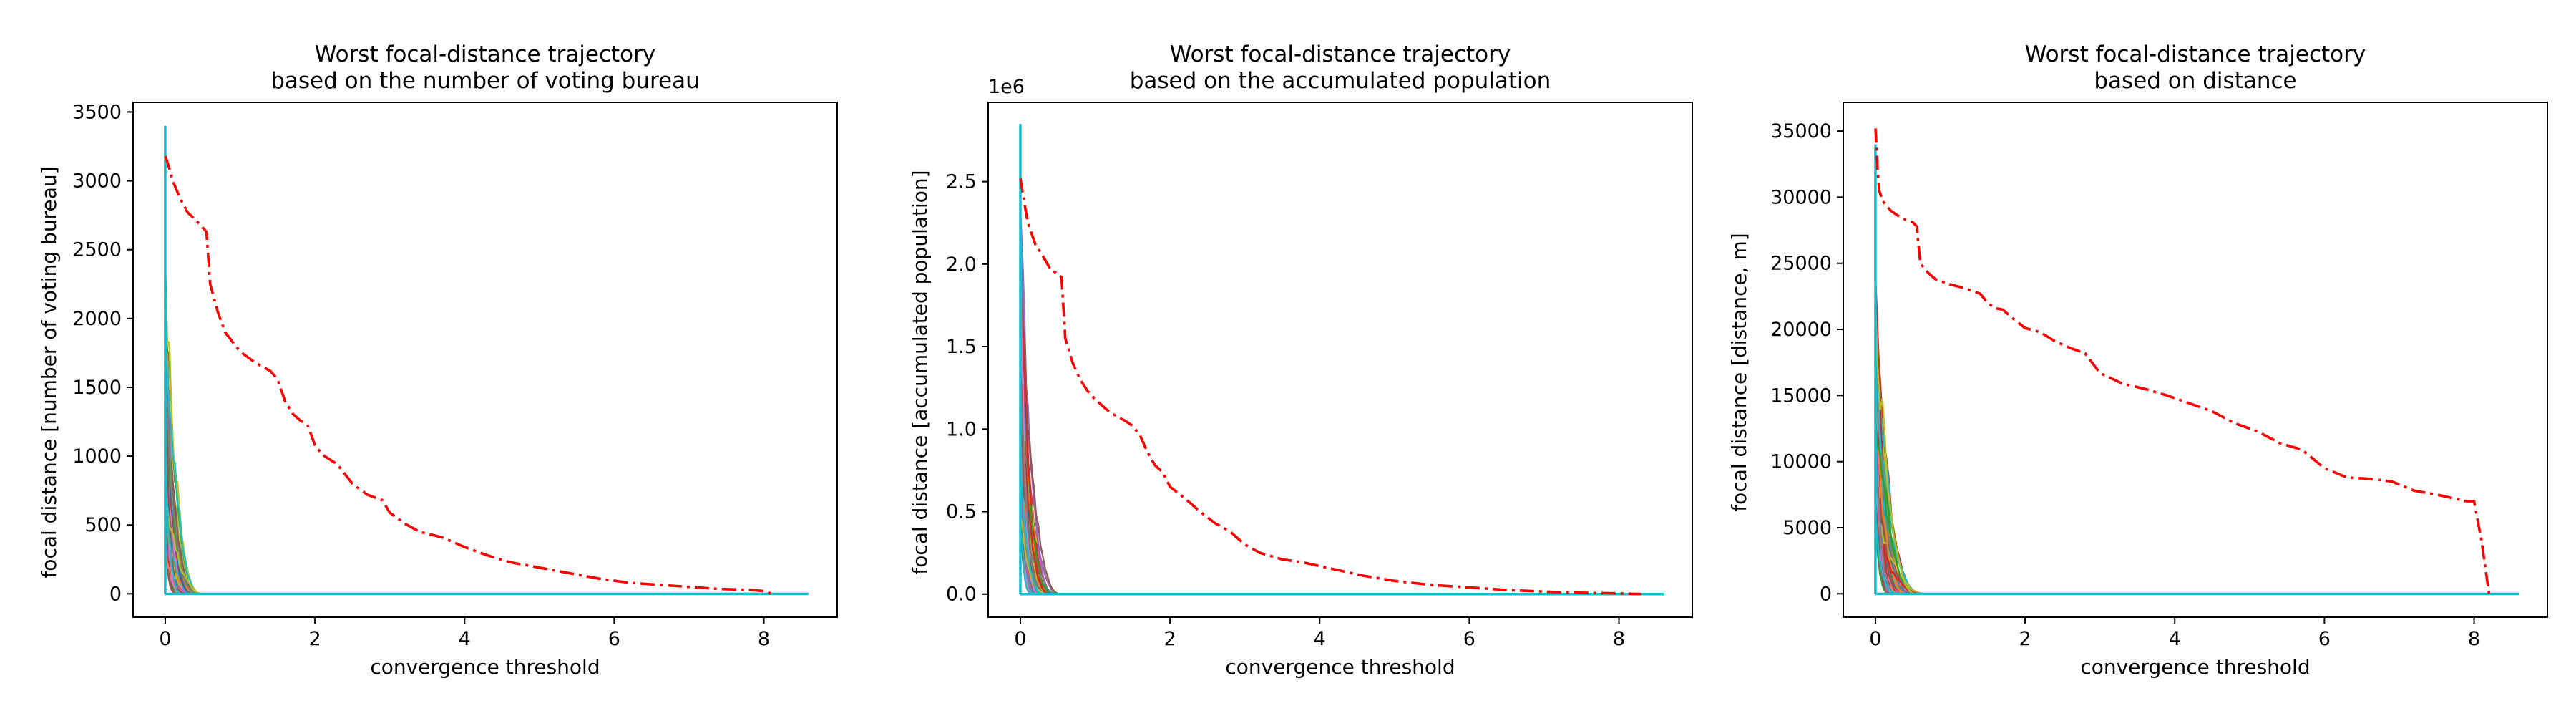 This screenshot has width=2576, height=716. What do you see at coordinates (97, 250) in the screenshot?
I see `y-tick-label: 2500` at bounding box center [97, 250].